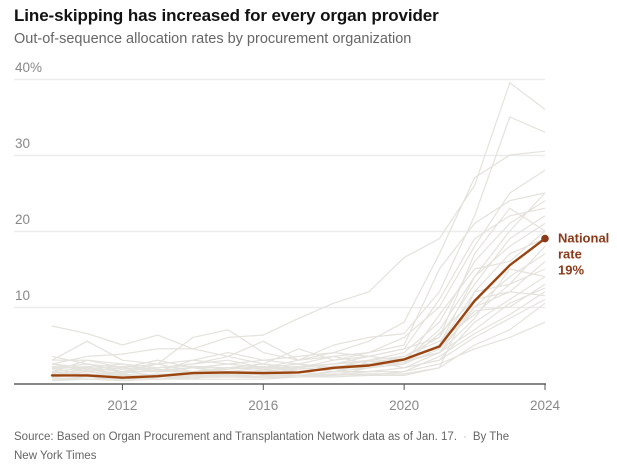  Describe the element at coordinates (545, 405) in the screenshot. I see `x-tick-label: 2024` at that location.